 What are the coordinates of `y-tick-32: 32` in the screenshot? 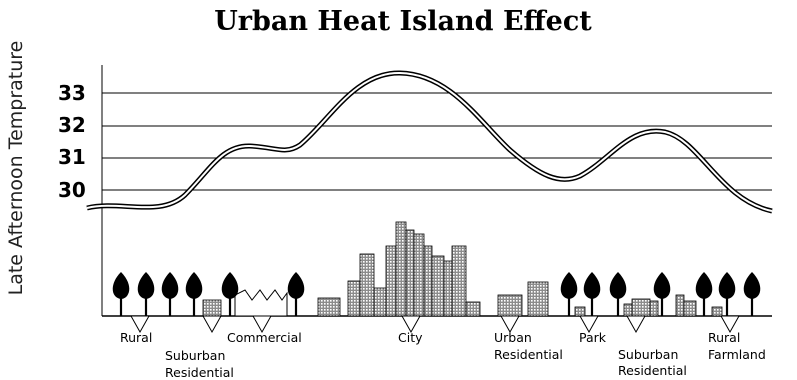 It's located at (72, 125).